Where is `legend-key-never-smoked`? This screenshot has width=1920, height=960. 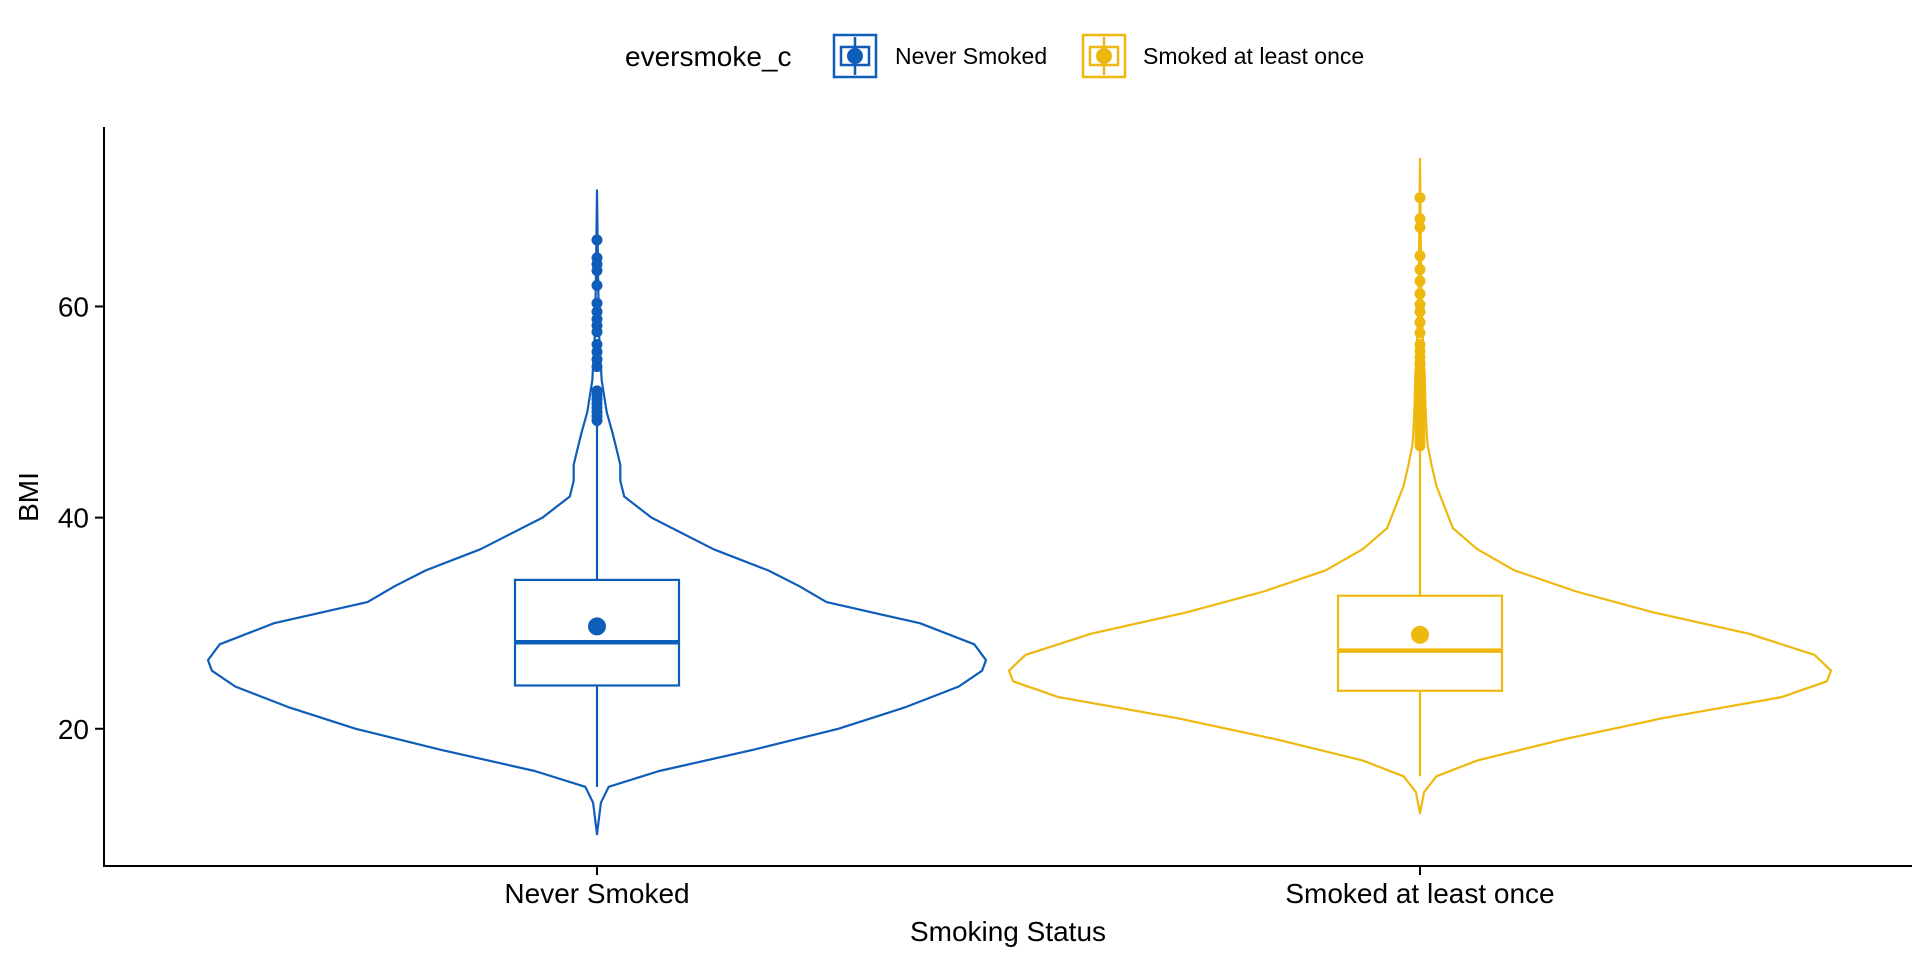 legend-key-never-smoked is located at coordinates (855, 56).